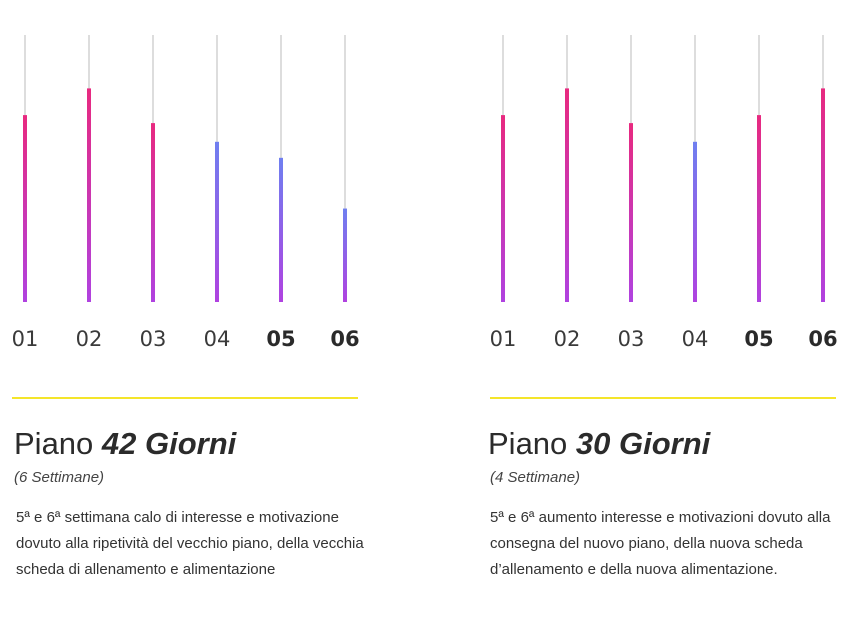 The image size is (852, 638). What do you see at coordinates (59, 477) in the screenshot?
I see `plan-subtitle: (6 Settimane)` at bounding box center [59, 477].